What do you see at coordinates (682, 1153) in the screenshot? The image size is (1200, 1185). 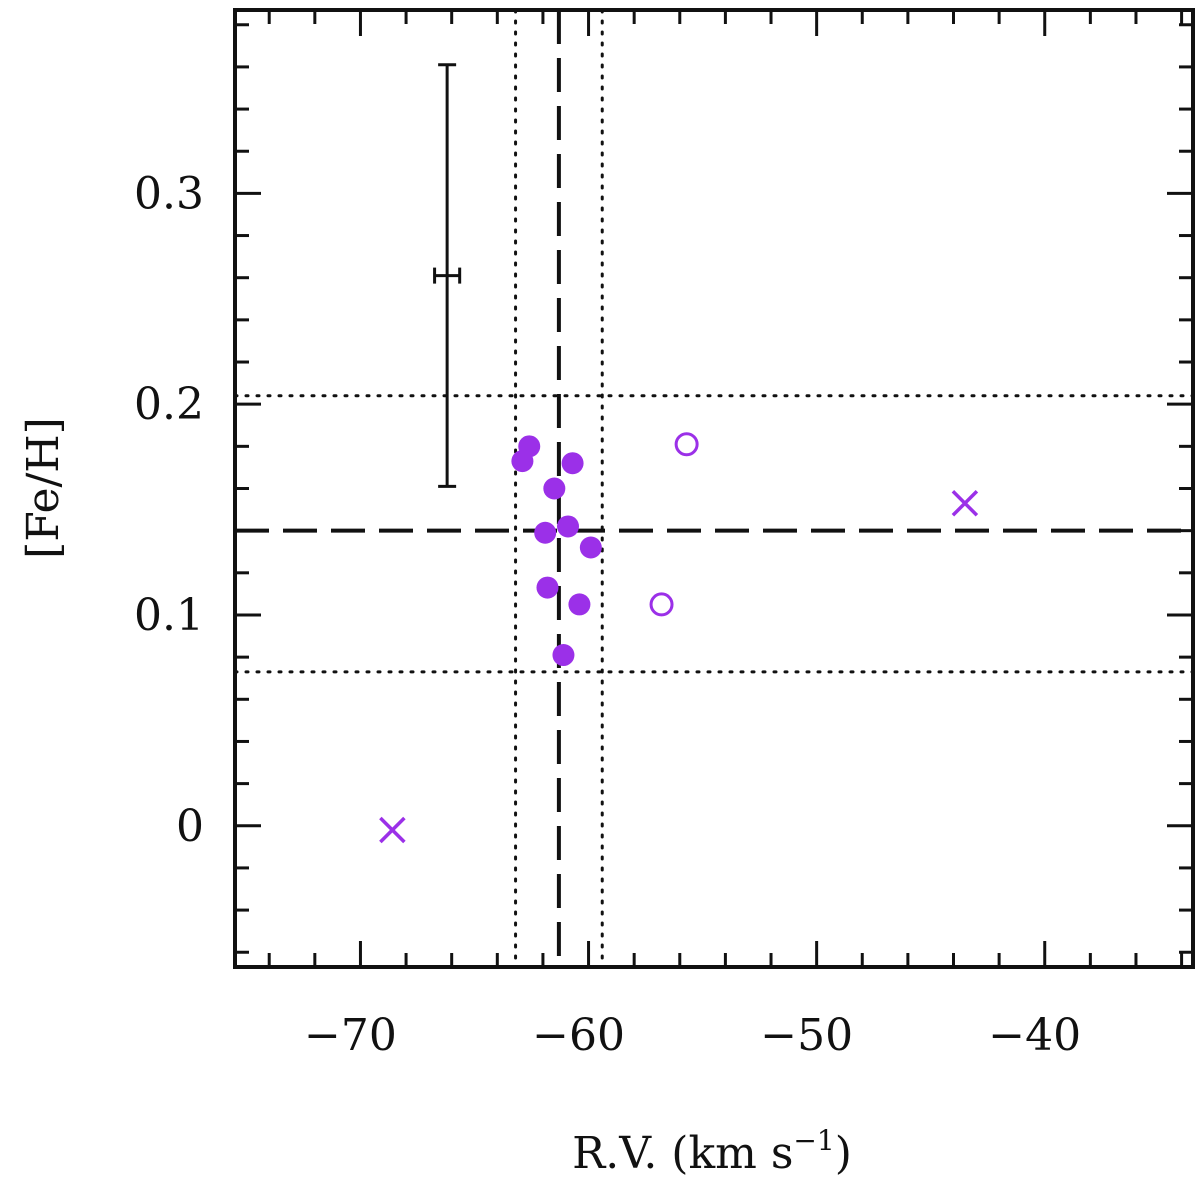 I see `x-axis-title-main: R.V. (km s` at bounding box center [682, 1153].